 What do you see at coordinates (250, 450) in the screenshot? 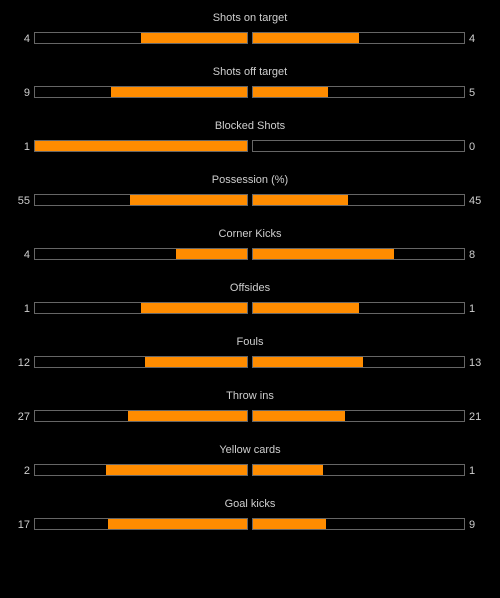
I see `stat-label: Yellow cards` at bounding box center [250, 450].